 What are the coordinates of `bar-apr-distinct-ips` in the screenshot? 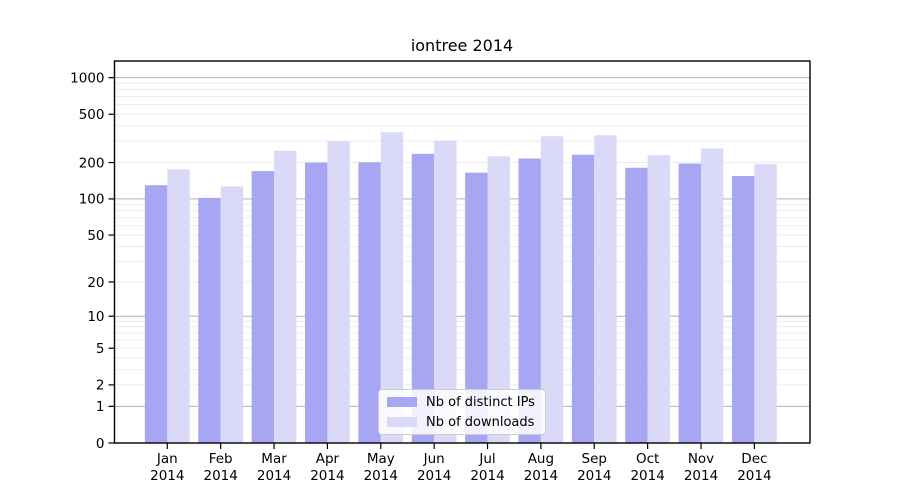 It's located at (316, 302).